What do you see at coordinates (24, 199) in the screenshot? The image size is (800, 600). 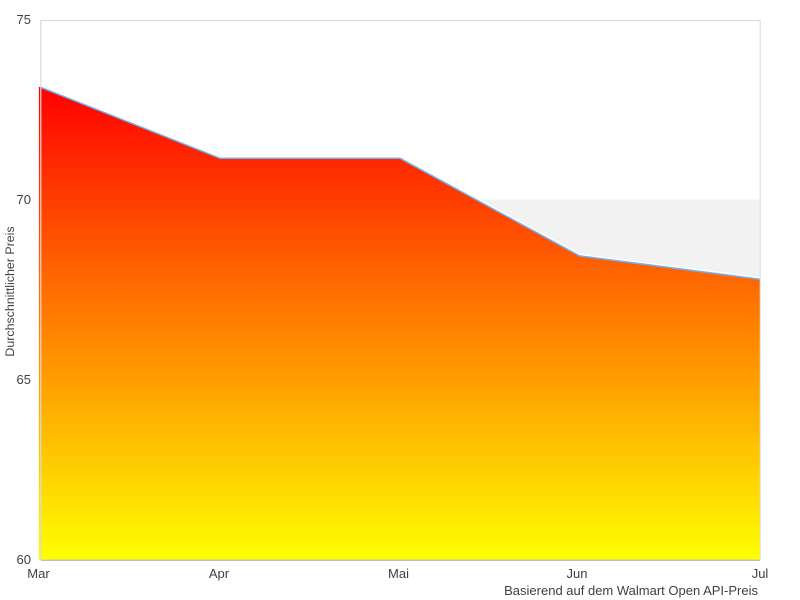 I see `svg-text: 70` at bounding box center [24, 199].